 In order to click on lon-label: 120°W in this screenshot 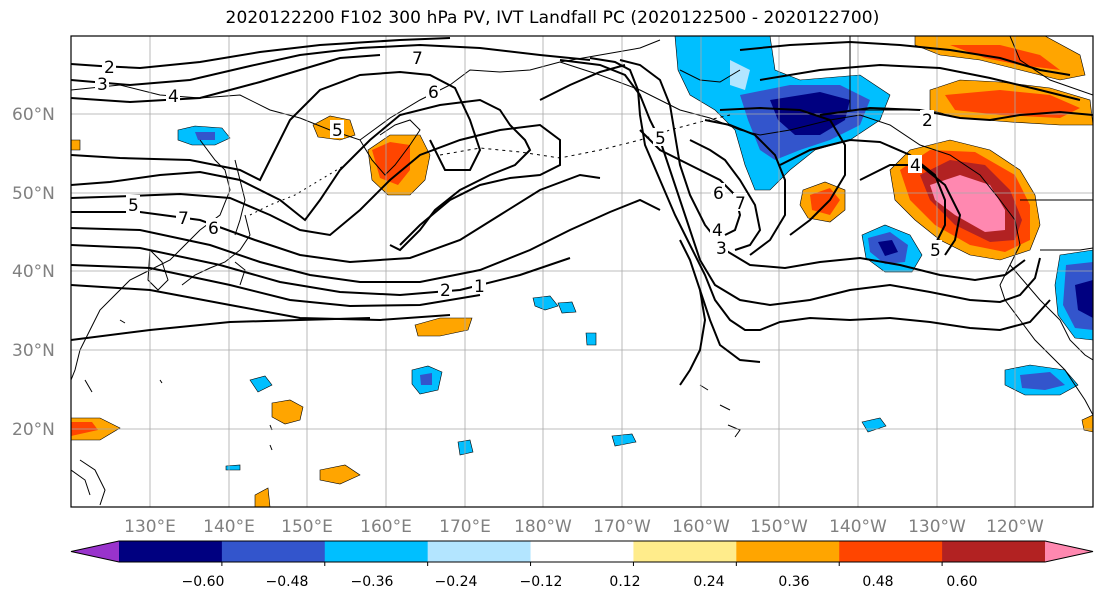, I will do `click(1015, 527)`.